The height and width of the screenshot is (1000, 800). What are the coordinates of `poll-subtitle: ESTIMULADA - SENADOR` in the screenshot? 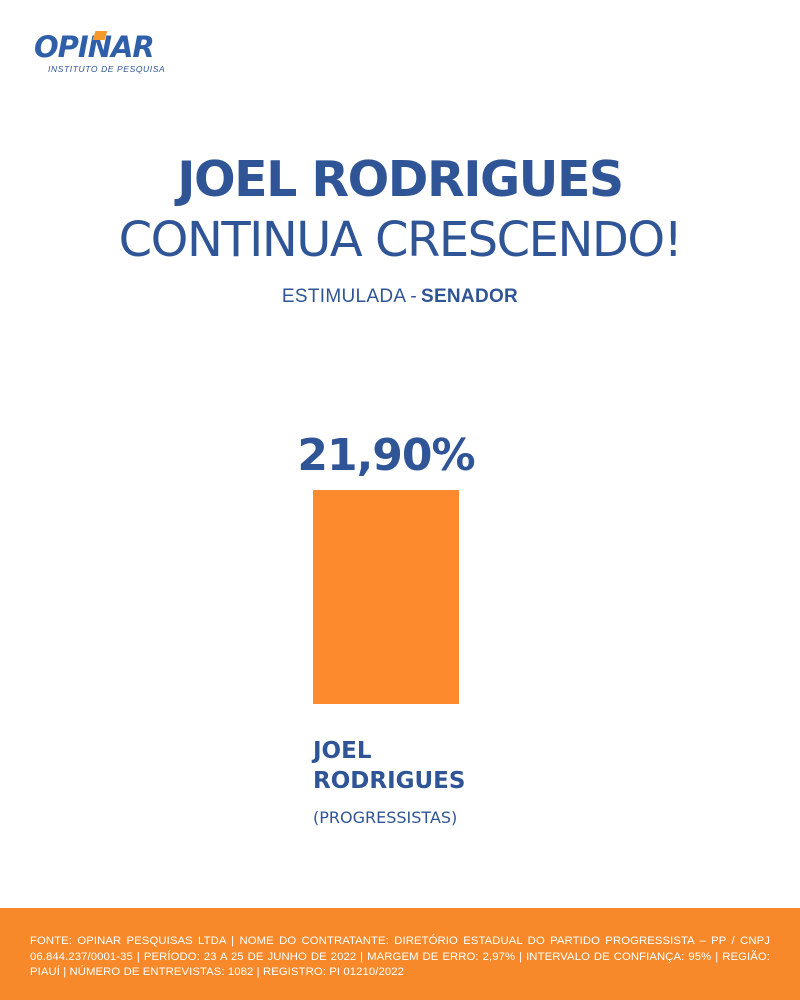 It's located at (400, 297).